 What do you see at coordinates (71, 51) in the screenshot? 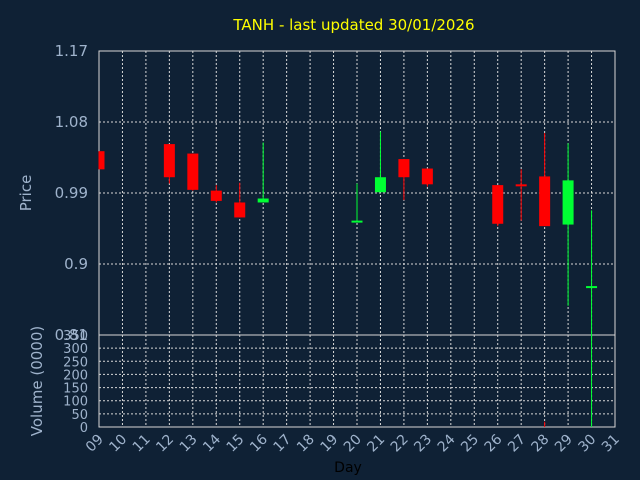
I see `price-tick-label: 1.17` at bounding box center [71, 51].